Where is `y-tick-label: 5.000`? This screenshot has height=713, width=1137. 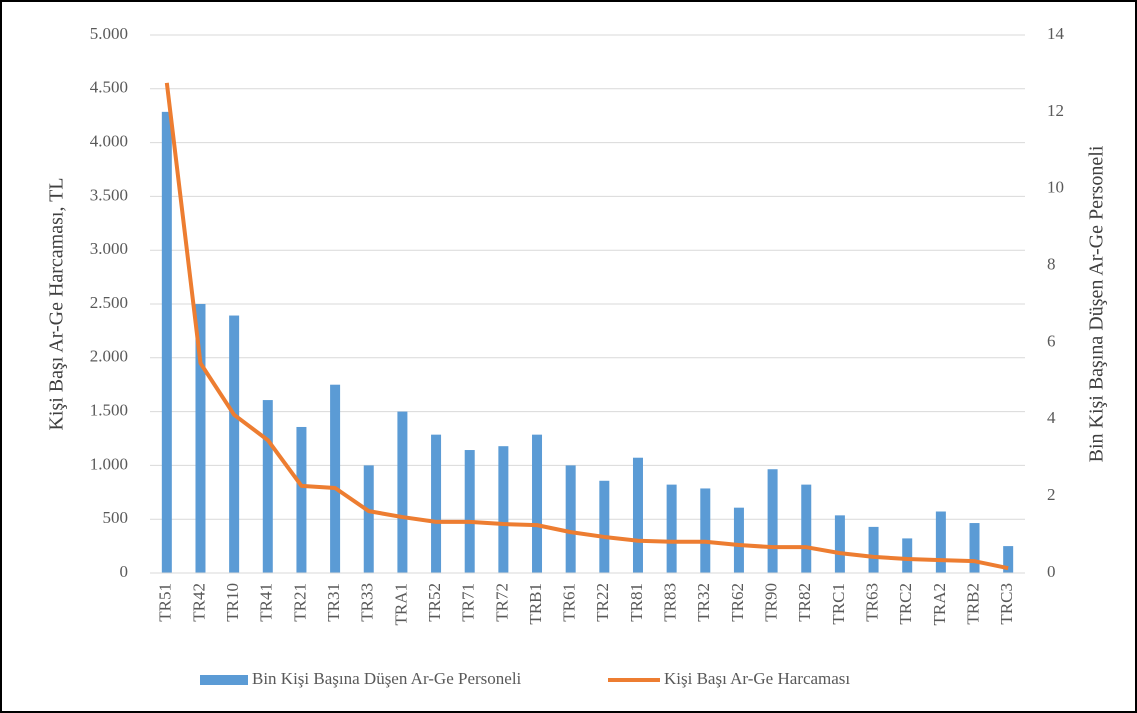 y-tick-label: 5.000 is located at coordinates (109, 33).